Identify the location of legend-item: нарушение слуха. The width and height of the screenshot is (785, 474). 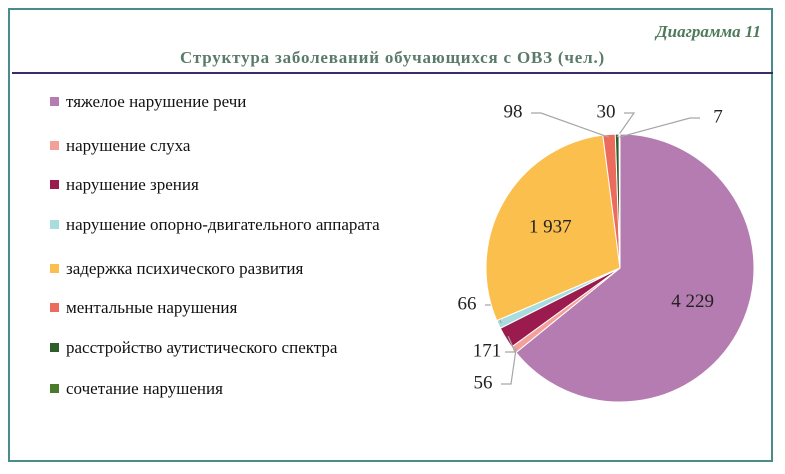
(248, 145).